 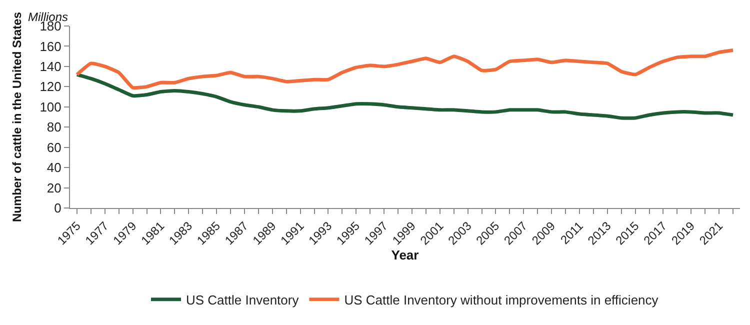 I want to click on legend-label: US Cattle Inventory without improvements in efficiency, so click(x=501, y=300).